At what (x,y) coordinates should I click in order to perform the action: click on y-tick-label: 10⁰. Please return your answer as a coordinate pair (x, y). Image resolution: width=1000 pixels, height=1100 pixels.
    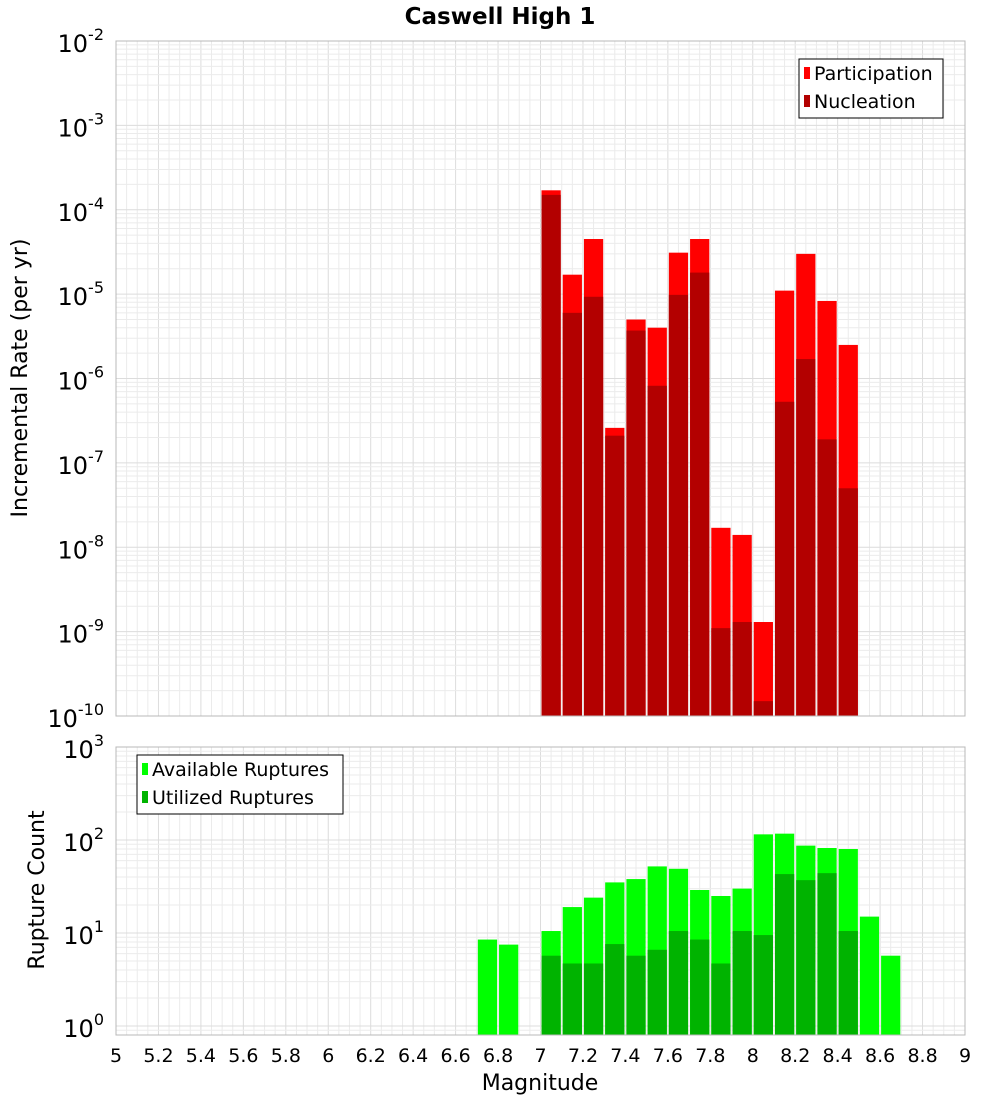
    Looking at the image, I should click on (83, 1026).